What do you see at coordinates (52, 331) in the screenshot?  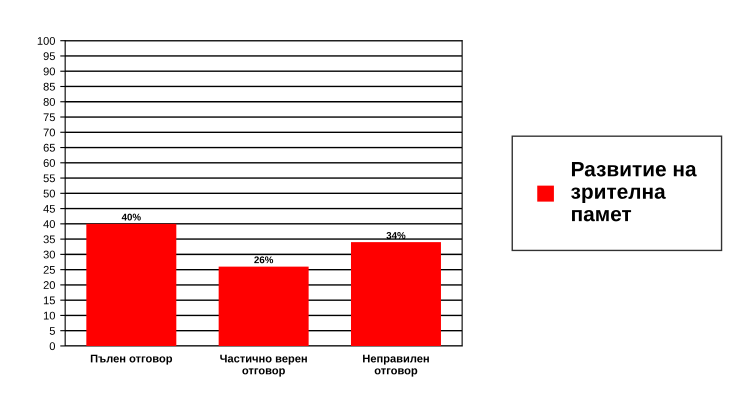 I see `y-tick-label: 5` at bounding box center [52, 331].